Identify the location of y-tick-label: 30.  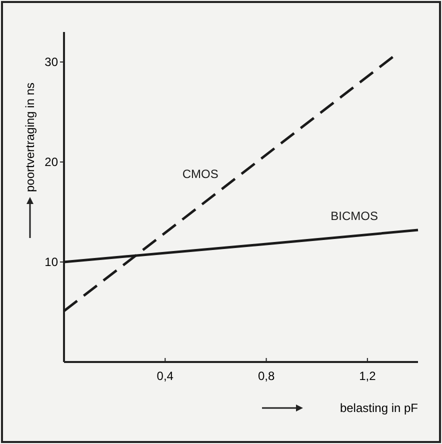
(51, 62).